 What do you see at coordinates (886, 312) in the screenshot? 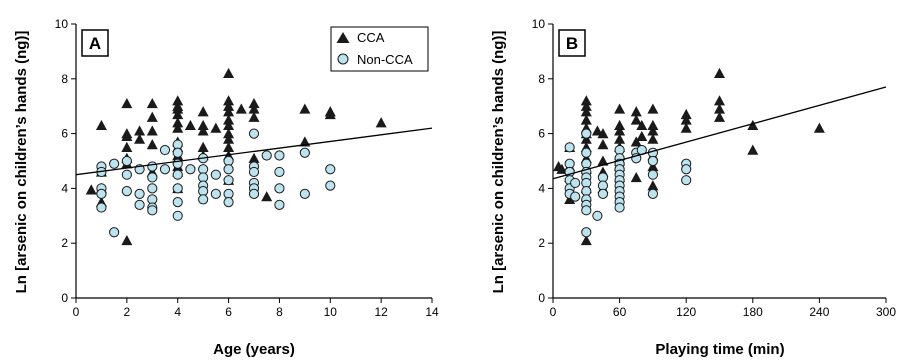
I see `panel-b-x-tick-label: 300` at bounding box center [886, 312].